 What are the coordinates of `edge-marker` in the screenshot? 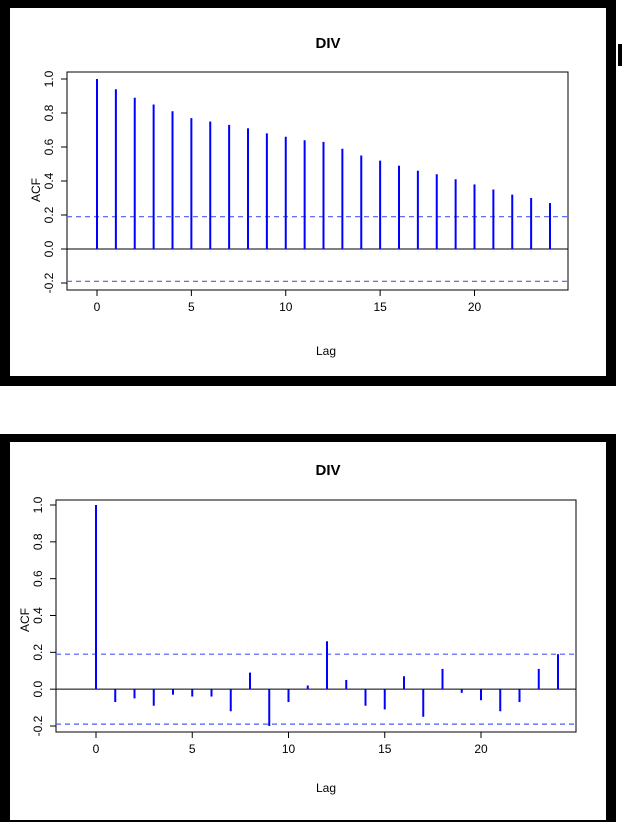 It's located at (620, 55).